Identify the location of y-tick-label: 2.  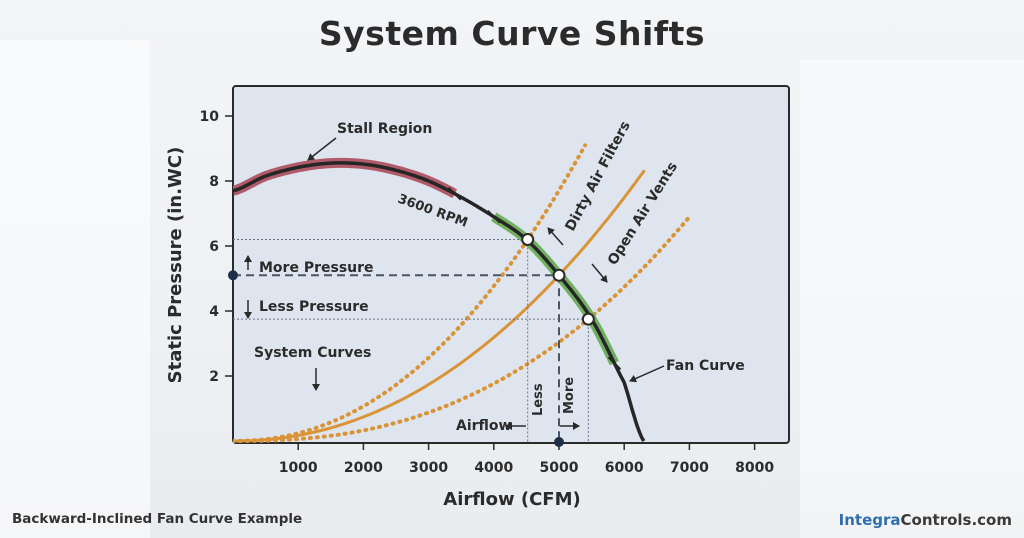
(214, 377).